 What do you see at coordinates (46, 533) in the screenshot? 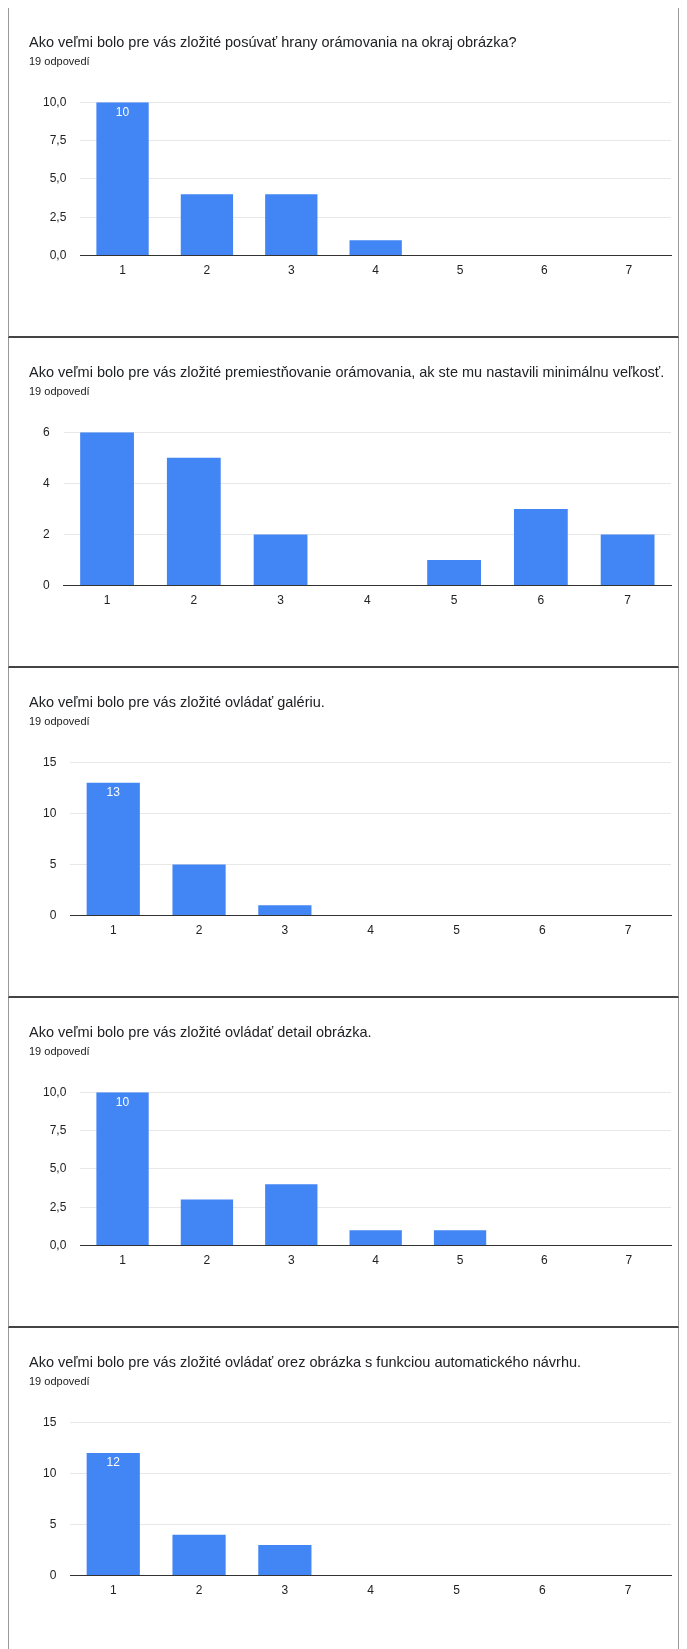
I see `y-tick-label: 2` at bounding box center [46, 533].